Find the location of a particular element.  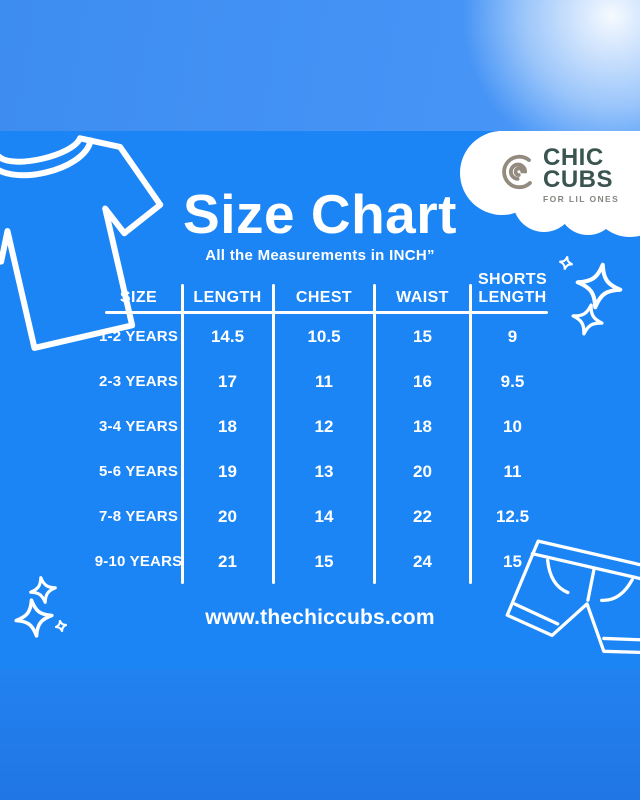

cloud-badge is located at coordinates (550, 184).